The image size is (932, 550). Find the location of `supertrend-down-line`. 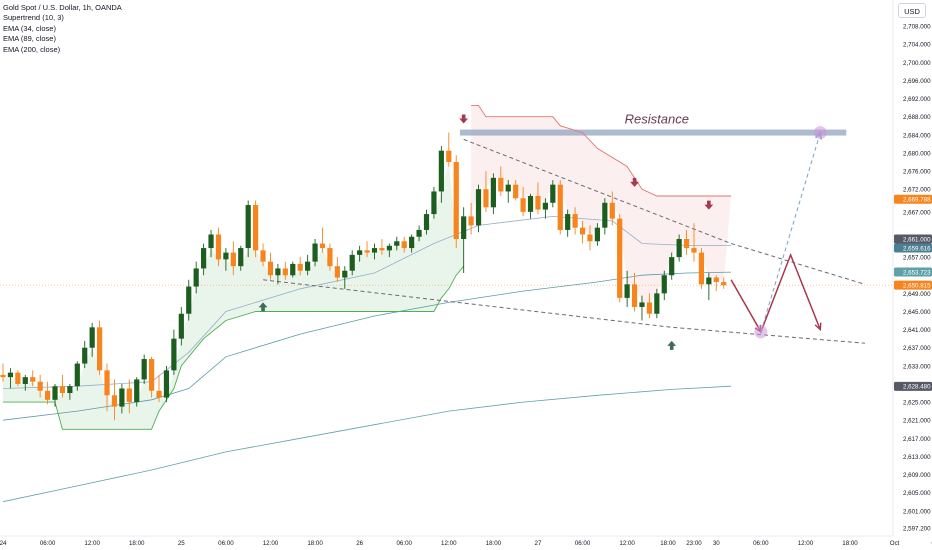

supertrend-down-line is located at coordinates (601, 150).